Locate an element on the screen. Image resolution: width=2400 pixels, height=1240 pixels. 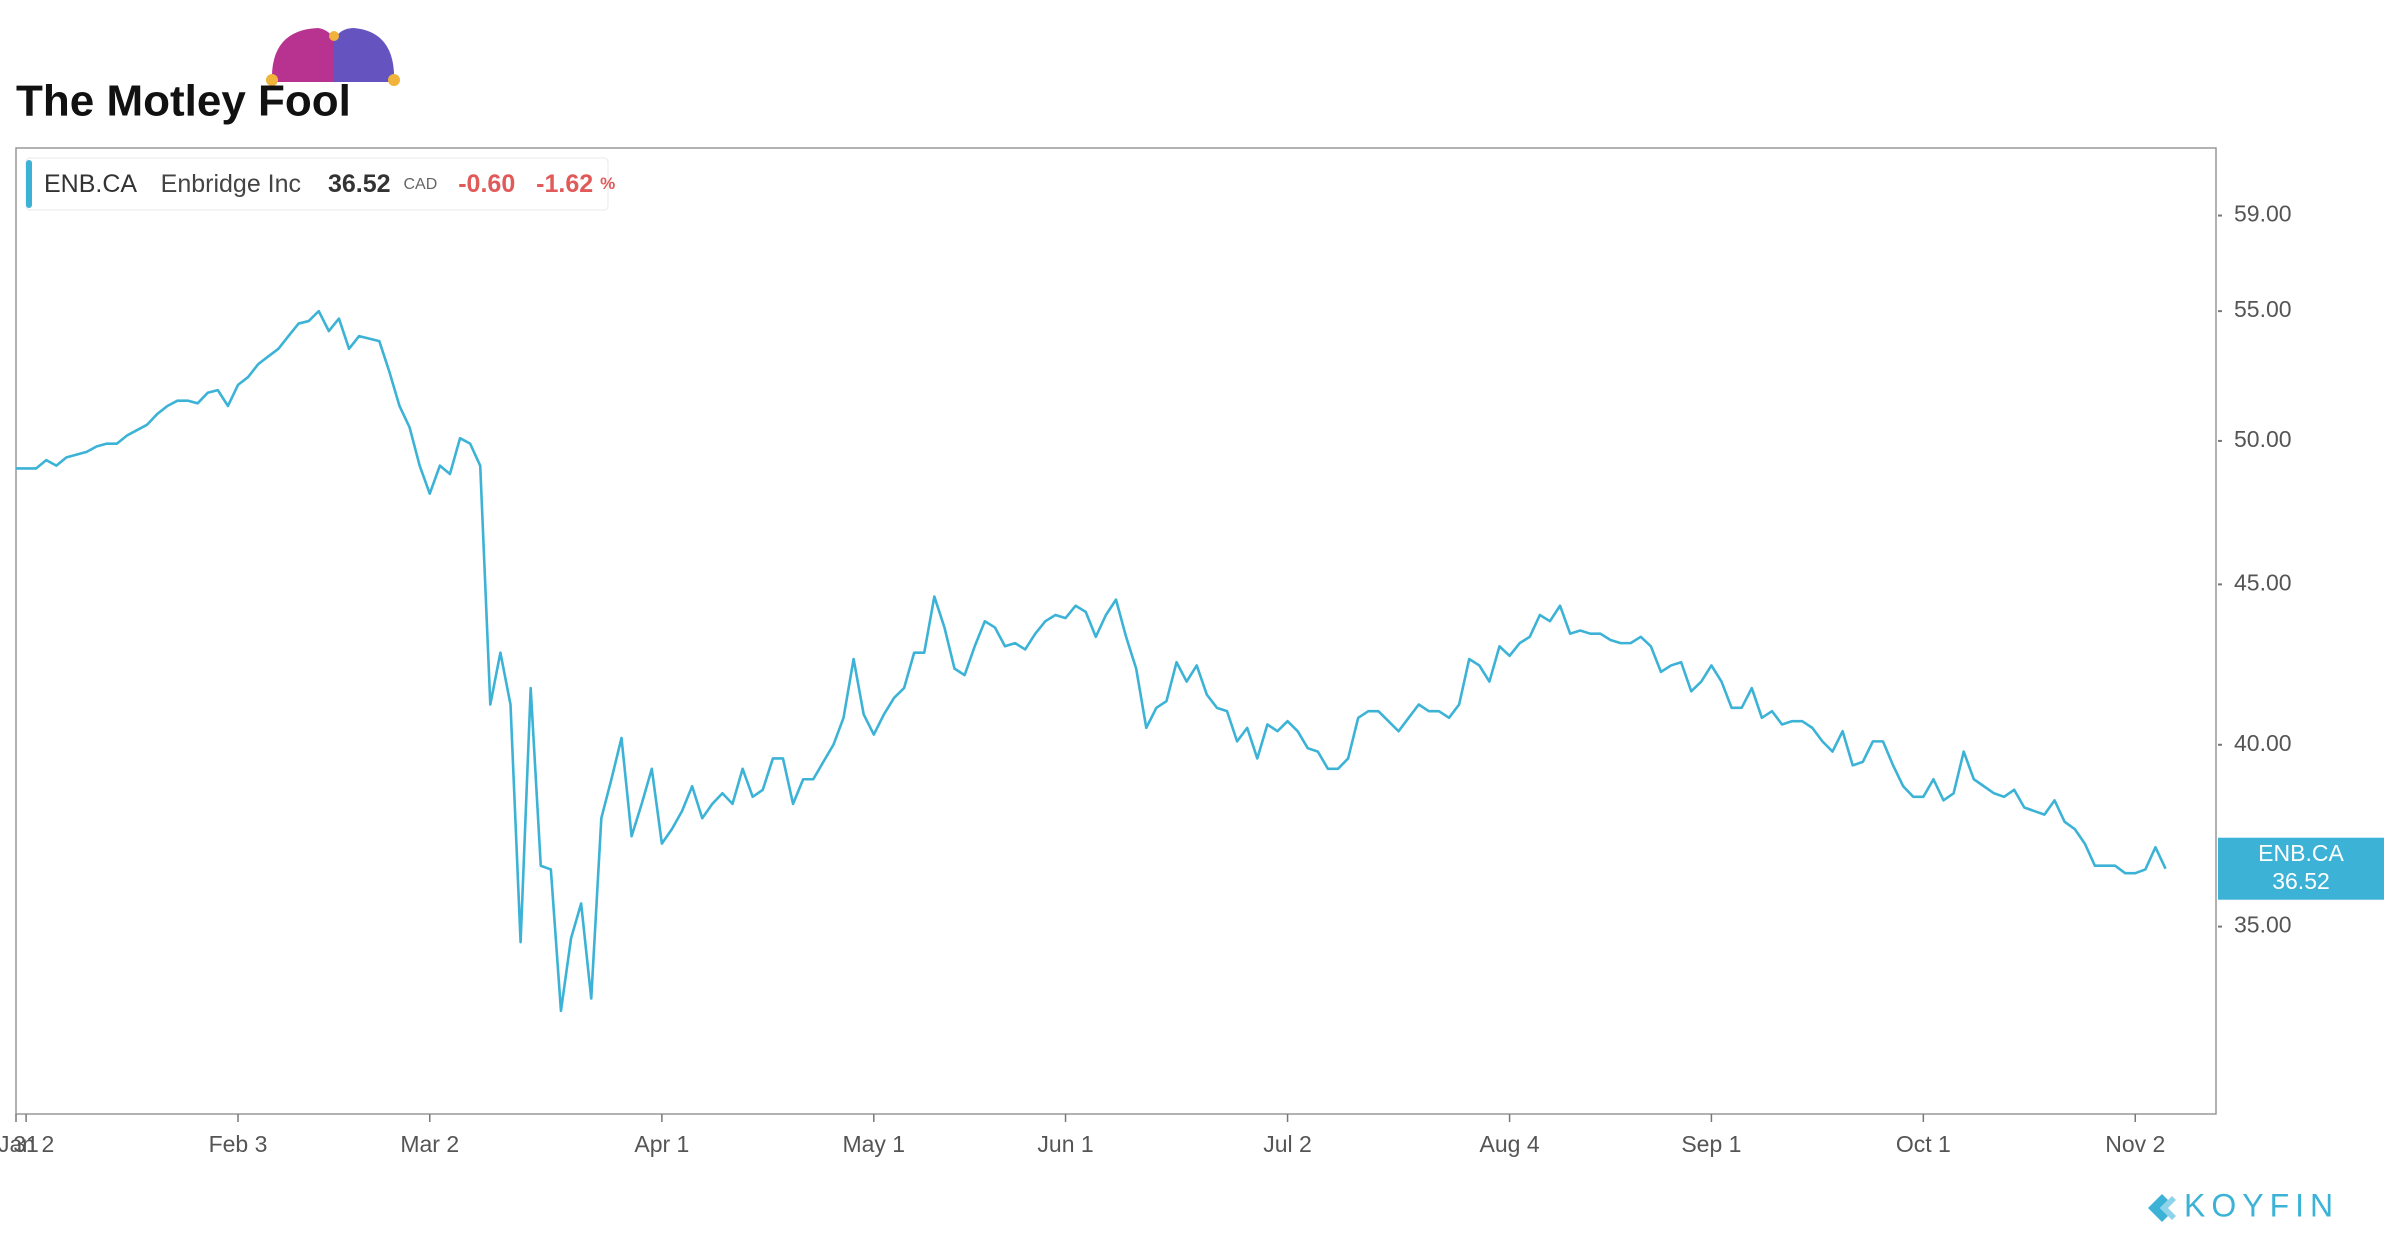
x-tick-label: Apr 1 is located at coordinates (661, 1144).